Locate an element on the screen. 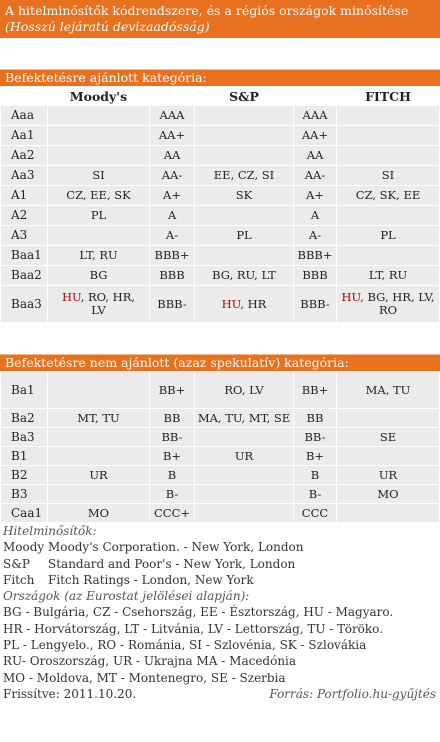 Image resolution: width=440 pixels, height=742 pixels. fitch-countries: MO is located at coordinates (388, 494).